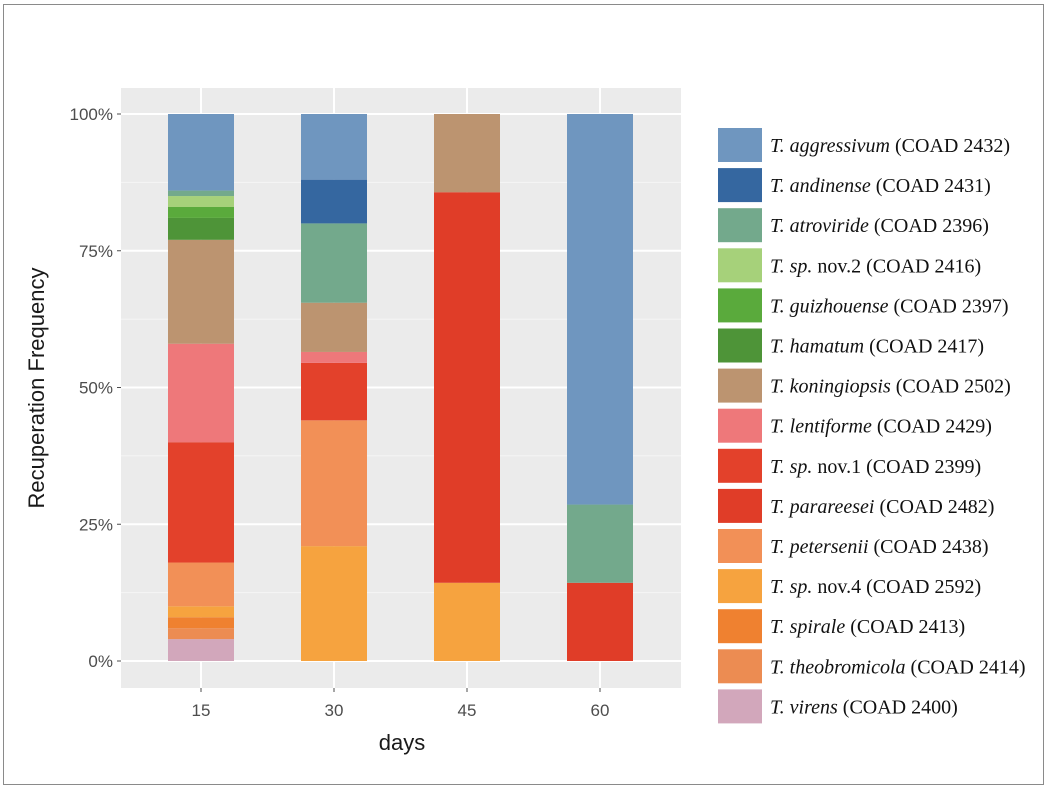 The image size is (1049, 791). Describe the element at coordinates (880, 186) in the screenshot. I see `legend-label: T. andinense (COAD 2431)` at that location.